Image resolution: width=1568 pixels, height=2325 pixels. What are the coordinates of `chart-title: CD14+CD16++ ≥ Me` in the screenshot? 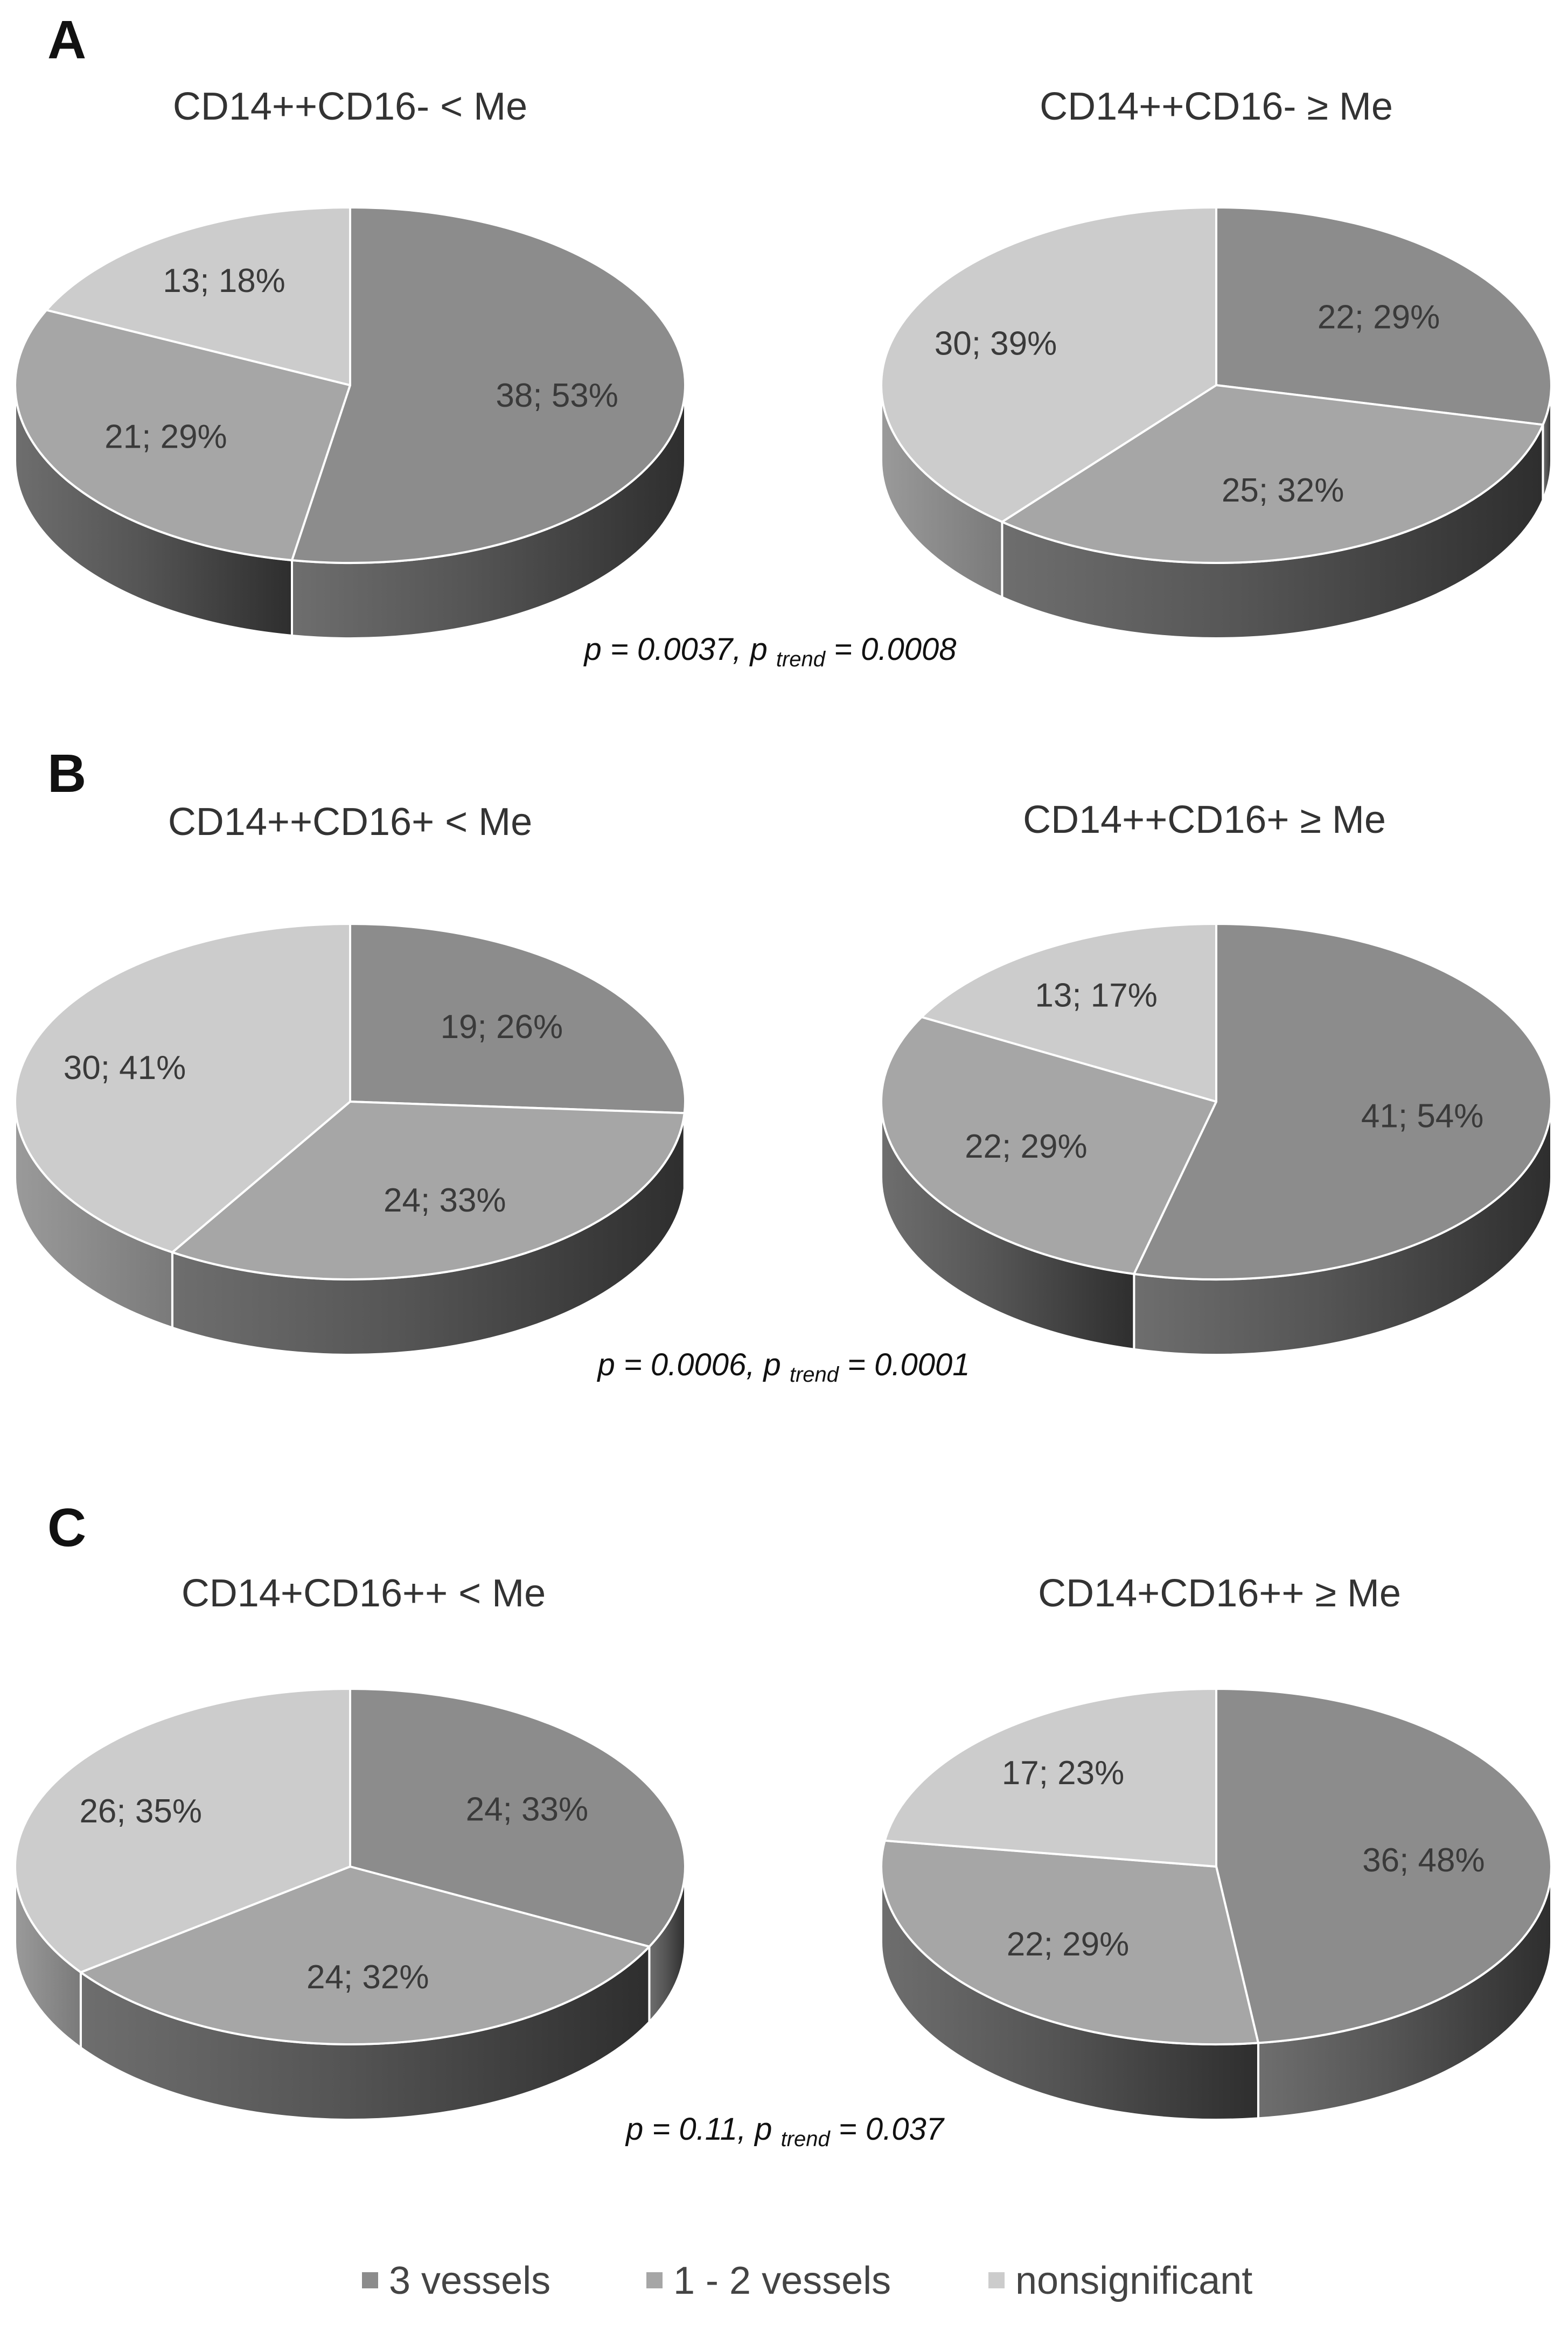 It's located at (1219, 1593).